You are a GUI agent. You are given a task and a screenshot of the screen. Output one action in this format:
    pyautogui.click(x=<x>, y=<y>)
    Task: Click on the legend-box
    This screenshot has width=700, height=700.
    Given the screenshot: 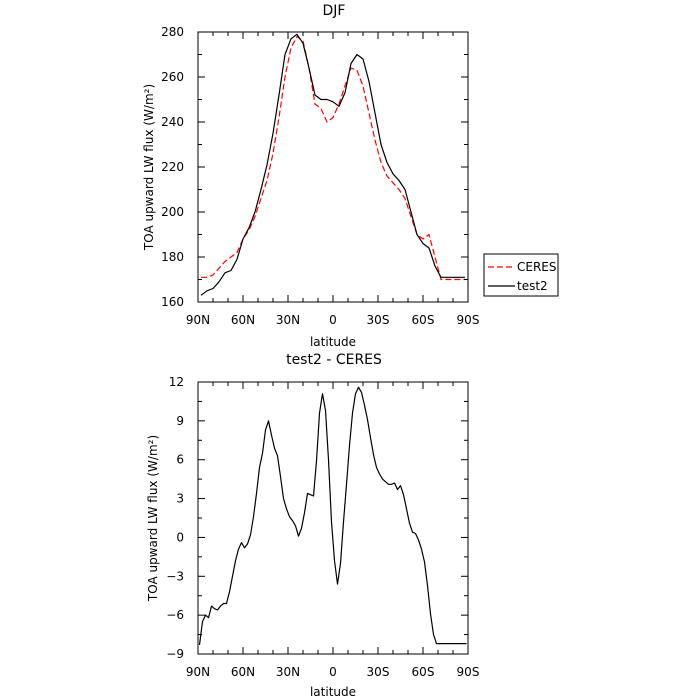 What is the action you would take?
    pyautogui.click(x=521, y=275)
    